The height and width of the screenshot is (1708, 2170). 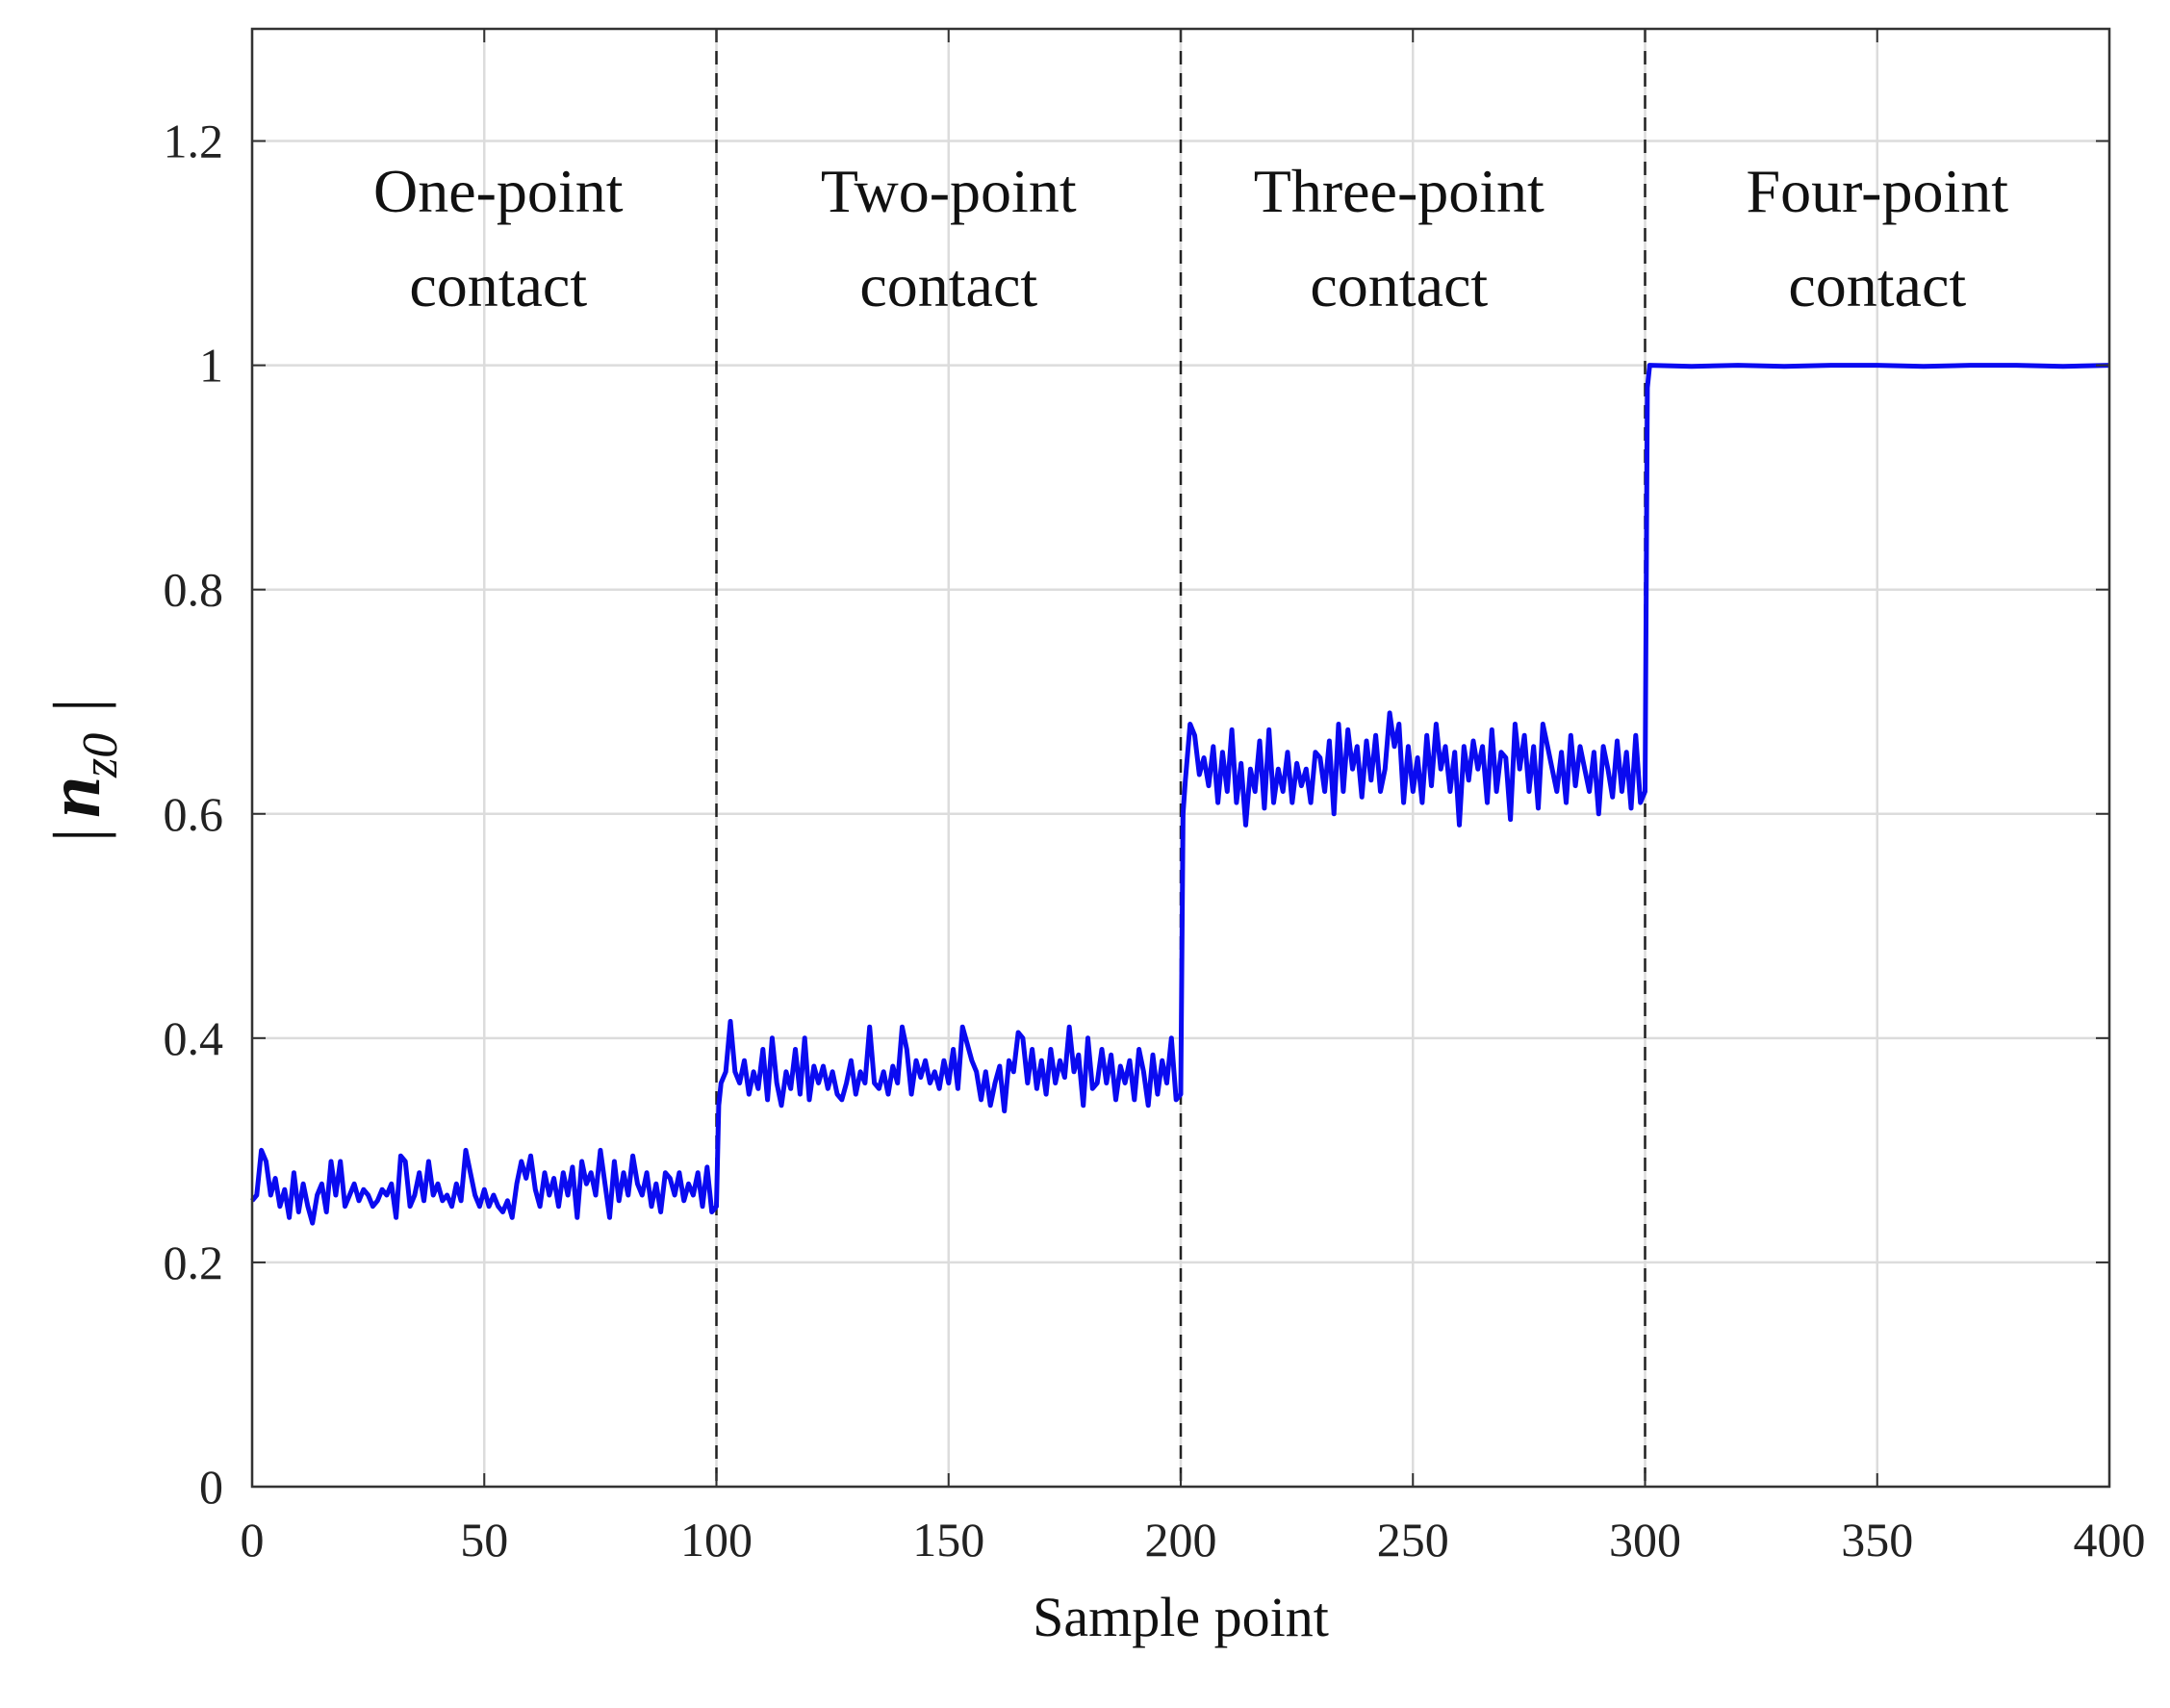 I want to click on y-axis-title: | n z0 |, so click(x=80, y=770).